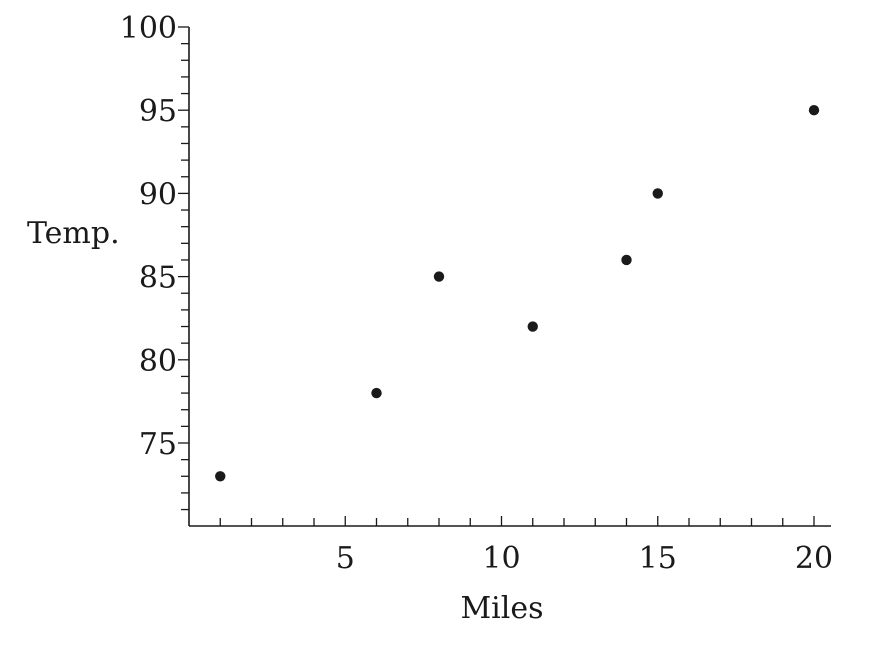 The height and width of the screenshot is (648, 878). Describe the element at coordinates (658, 558) in the screenshot. I see `x-tick-label: 15` at that location.